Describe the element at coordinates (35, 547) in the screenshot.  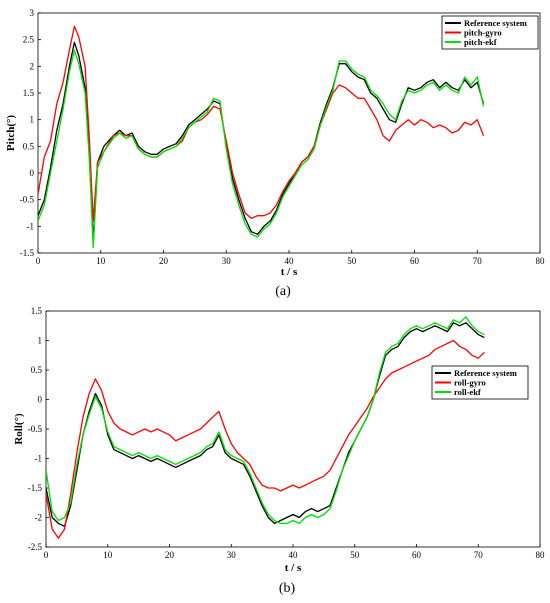
I see `y-tick-label: -2.5` at that location.